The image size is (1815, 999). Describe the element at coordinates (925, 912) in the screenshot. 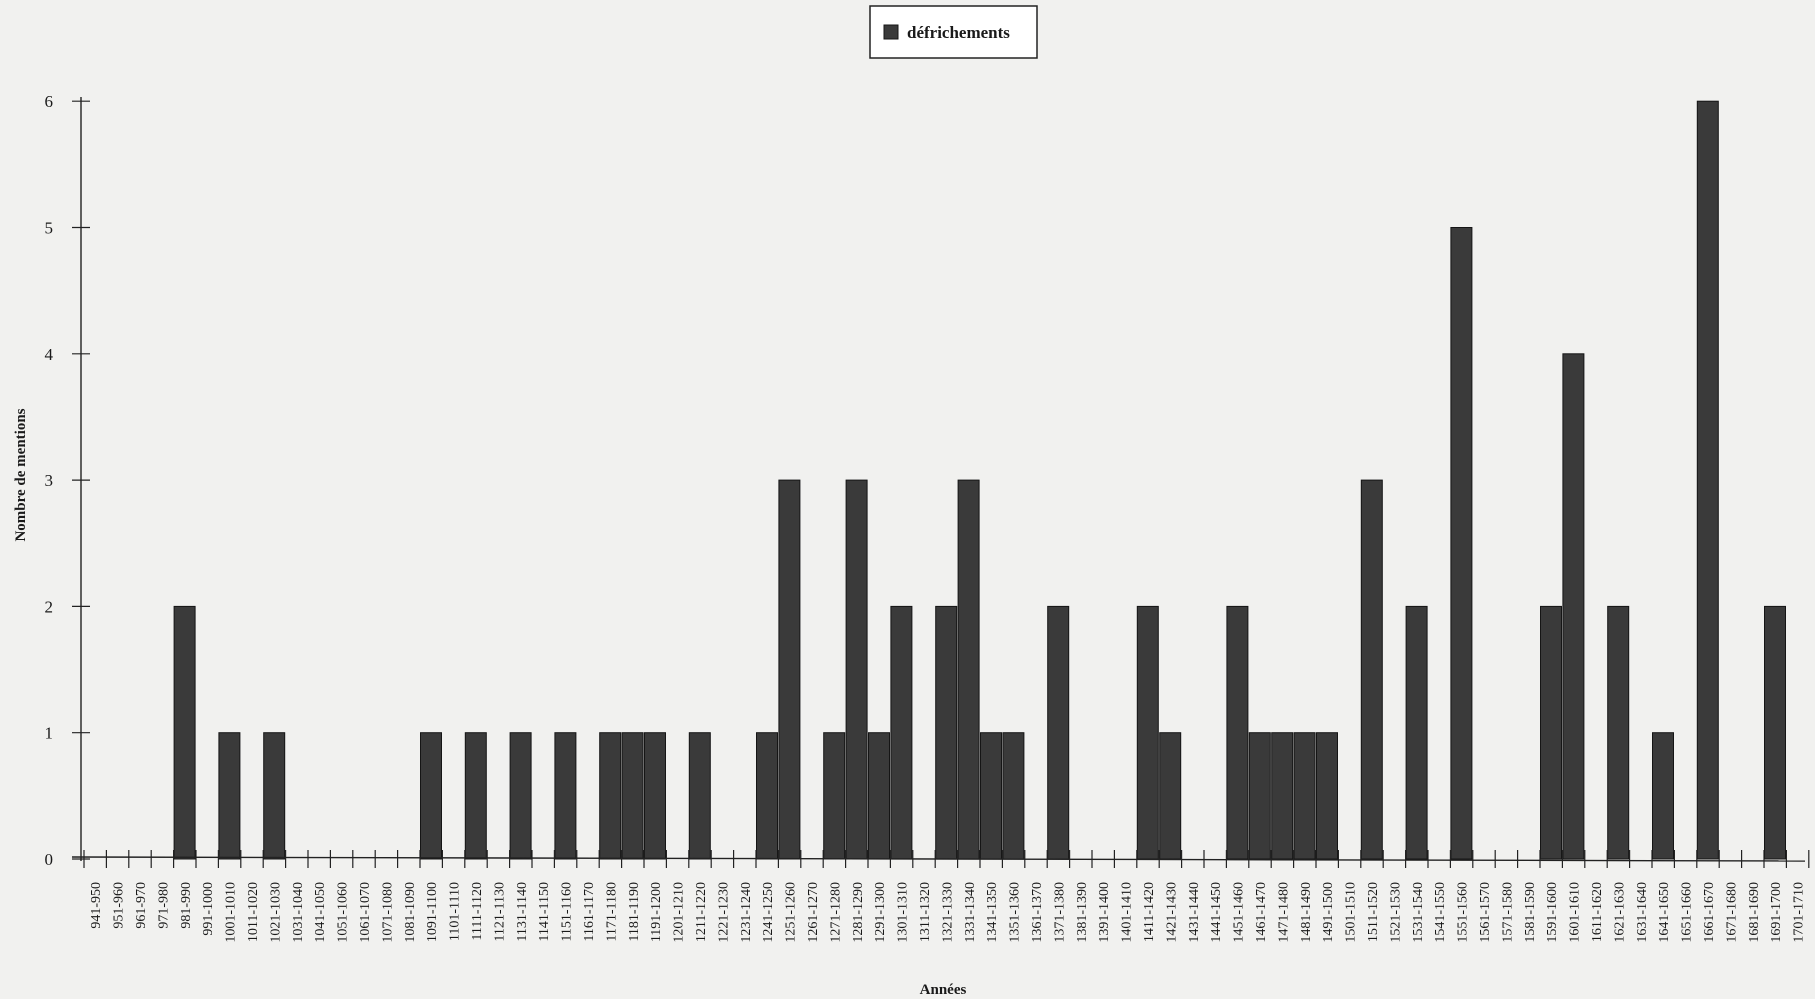

I see `x-tick-label: 1311-1320` at that location.